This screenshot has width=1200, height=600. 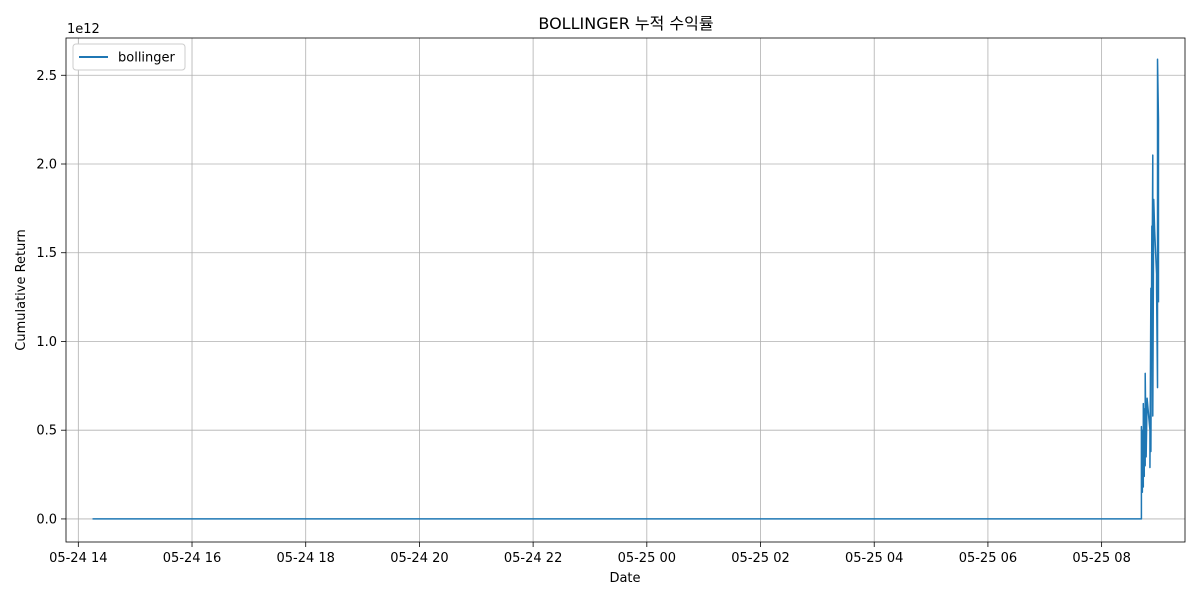 I want to click on x-tick-label: 05-25 04, so click(x=874, y=558).